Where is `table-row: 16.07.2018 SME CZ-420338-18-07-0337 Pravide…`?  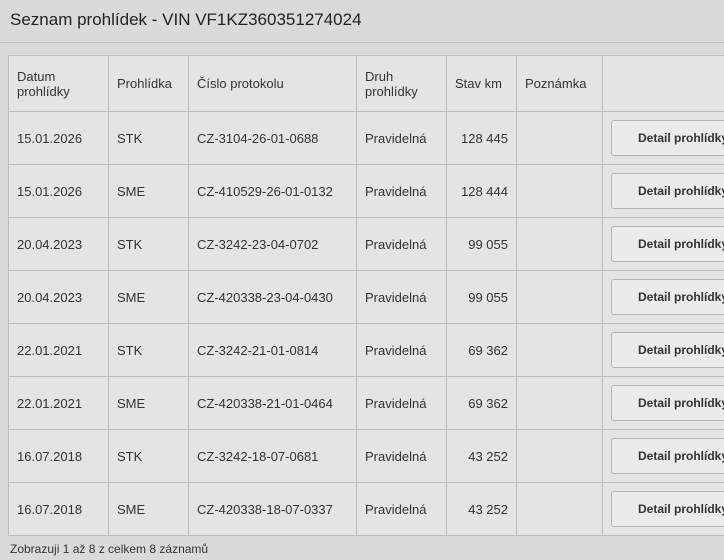
table-row: 16.07.2018 SME CZ-420338-18-07-0337 Pravide… is located at coordinates (366, 509).